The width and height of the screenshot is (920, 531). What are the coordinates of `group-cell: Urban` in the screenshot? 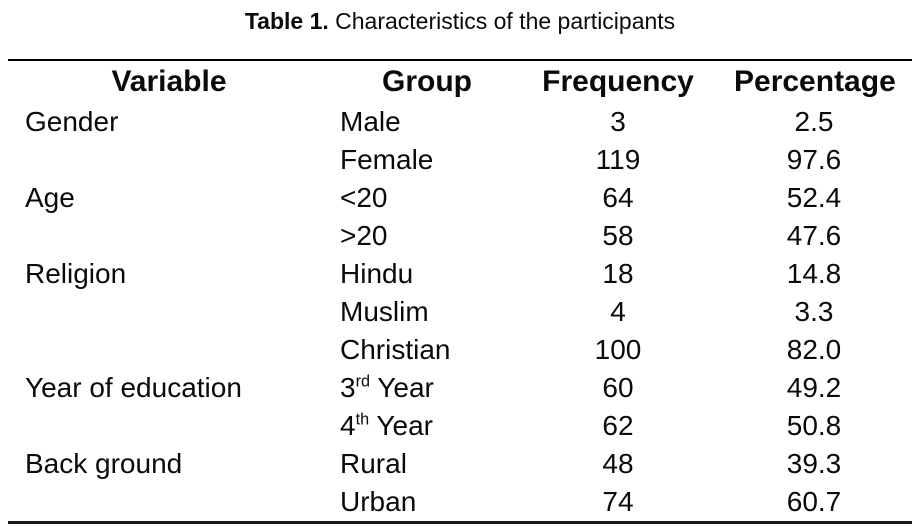 It's located at (378, 501).